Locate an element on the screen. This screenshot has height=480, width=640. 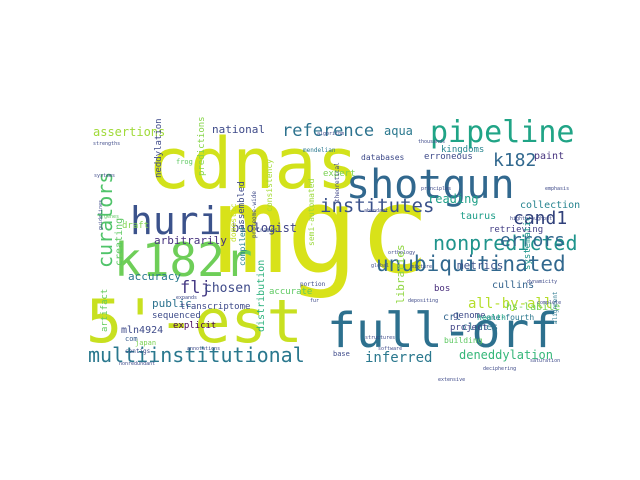
word-biologist: biologist is located at coordinates (264, 228).